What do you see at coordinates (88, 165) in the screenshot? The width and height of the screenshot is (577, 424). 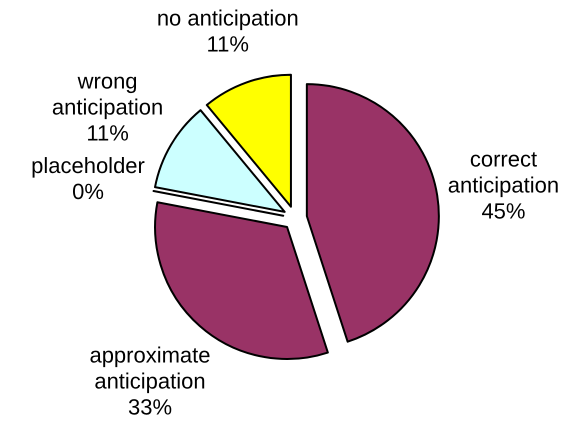 I see `category-label: placeholder` at bounding box center [88, 165].